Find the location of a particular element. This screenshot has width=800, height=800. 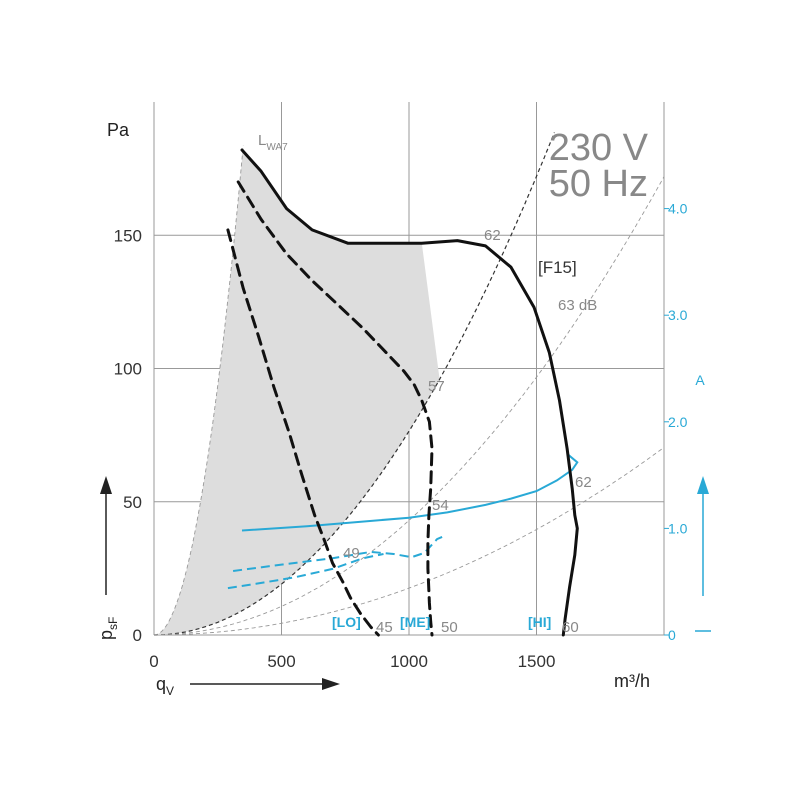

y-axis-label-sub: sF is located at coordinates (113, 623).